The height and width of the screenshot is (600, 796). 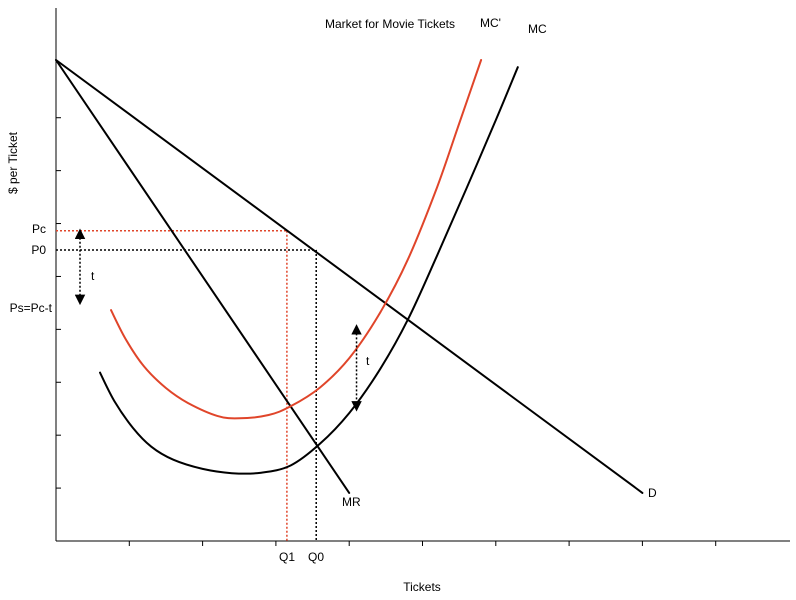 What do you see at coordinates (368, 361) in the screenshot?
I see `tax-label-right: t` at bounding box center [368, 361].